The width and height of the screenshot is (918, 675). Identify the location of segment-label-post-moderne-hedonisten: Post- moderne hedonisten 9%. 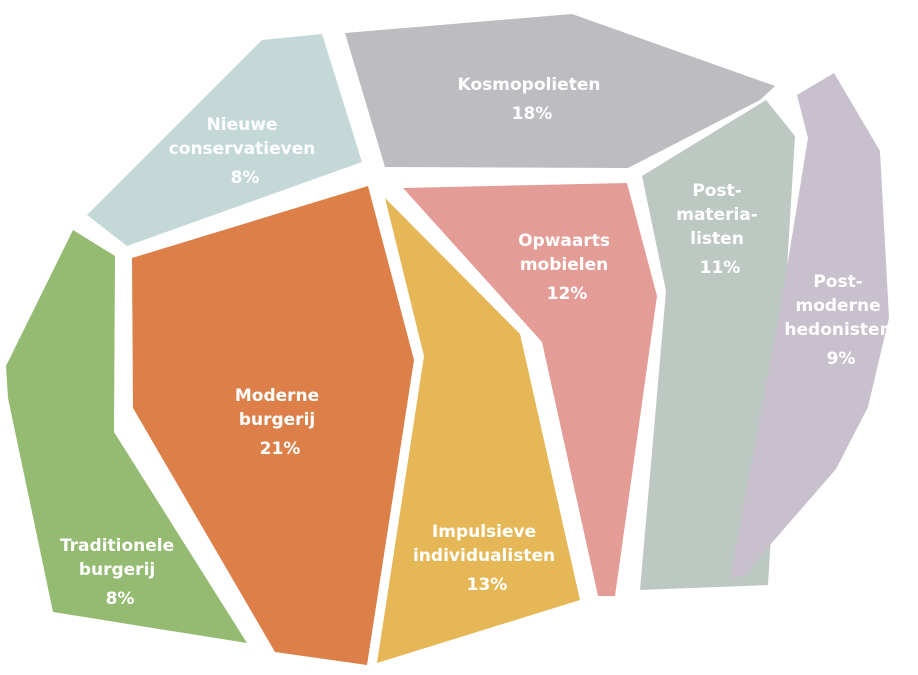
(840, 320).